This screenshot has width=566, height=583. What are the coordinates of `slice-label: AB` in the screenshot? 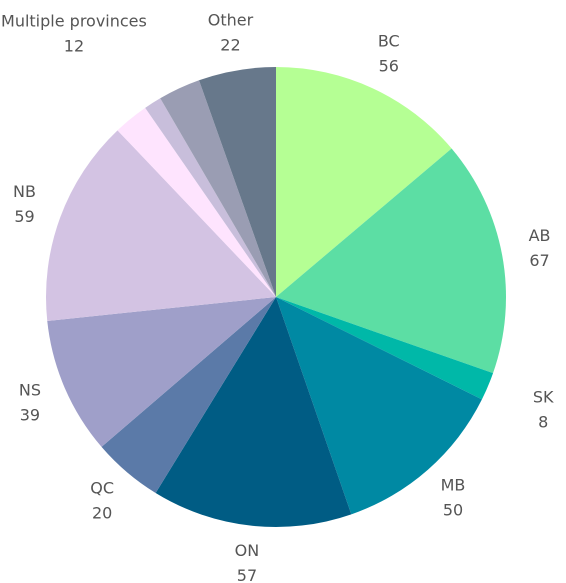 It's located at (540, 235).